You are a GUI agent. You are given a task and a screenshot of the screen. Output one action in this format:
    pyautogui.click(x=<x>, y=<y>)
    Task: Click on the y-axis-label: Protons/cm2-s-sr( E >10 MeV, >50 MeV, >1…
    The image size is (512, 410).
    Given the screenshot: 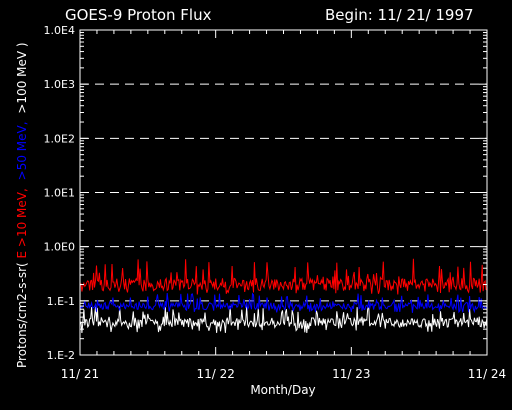 What is the action you would take?
    pyautogui.click(x=22, y=205)
    